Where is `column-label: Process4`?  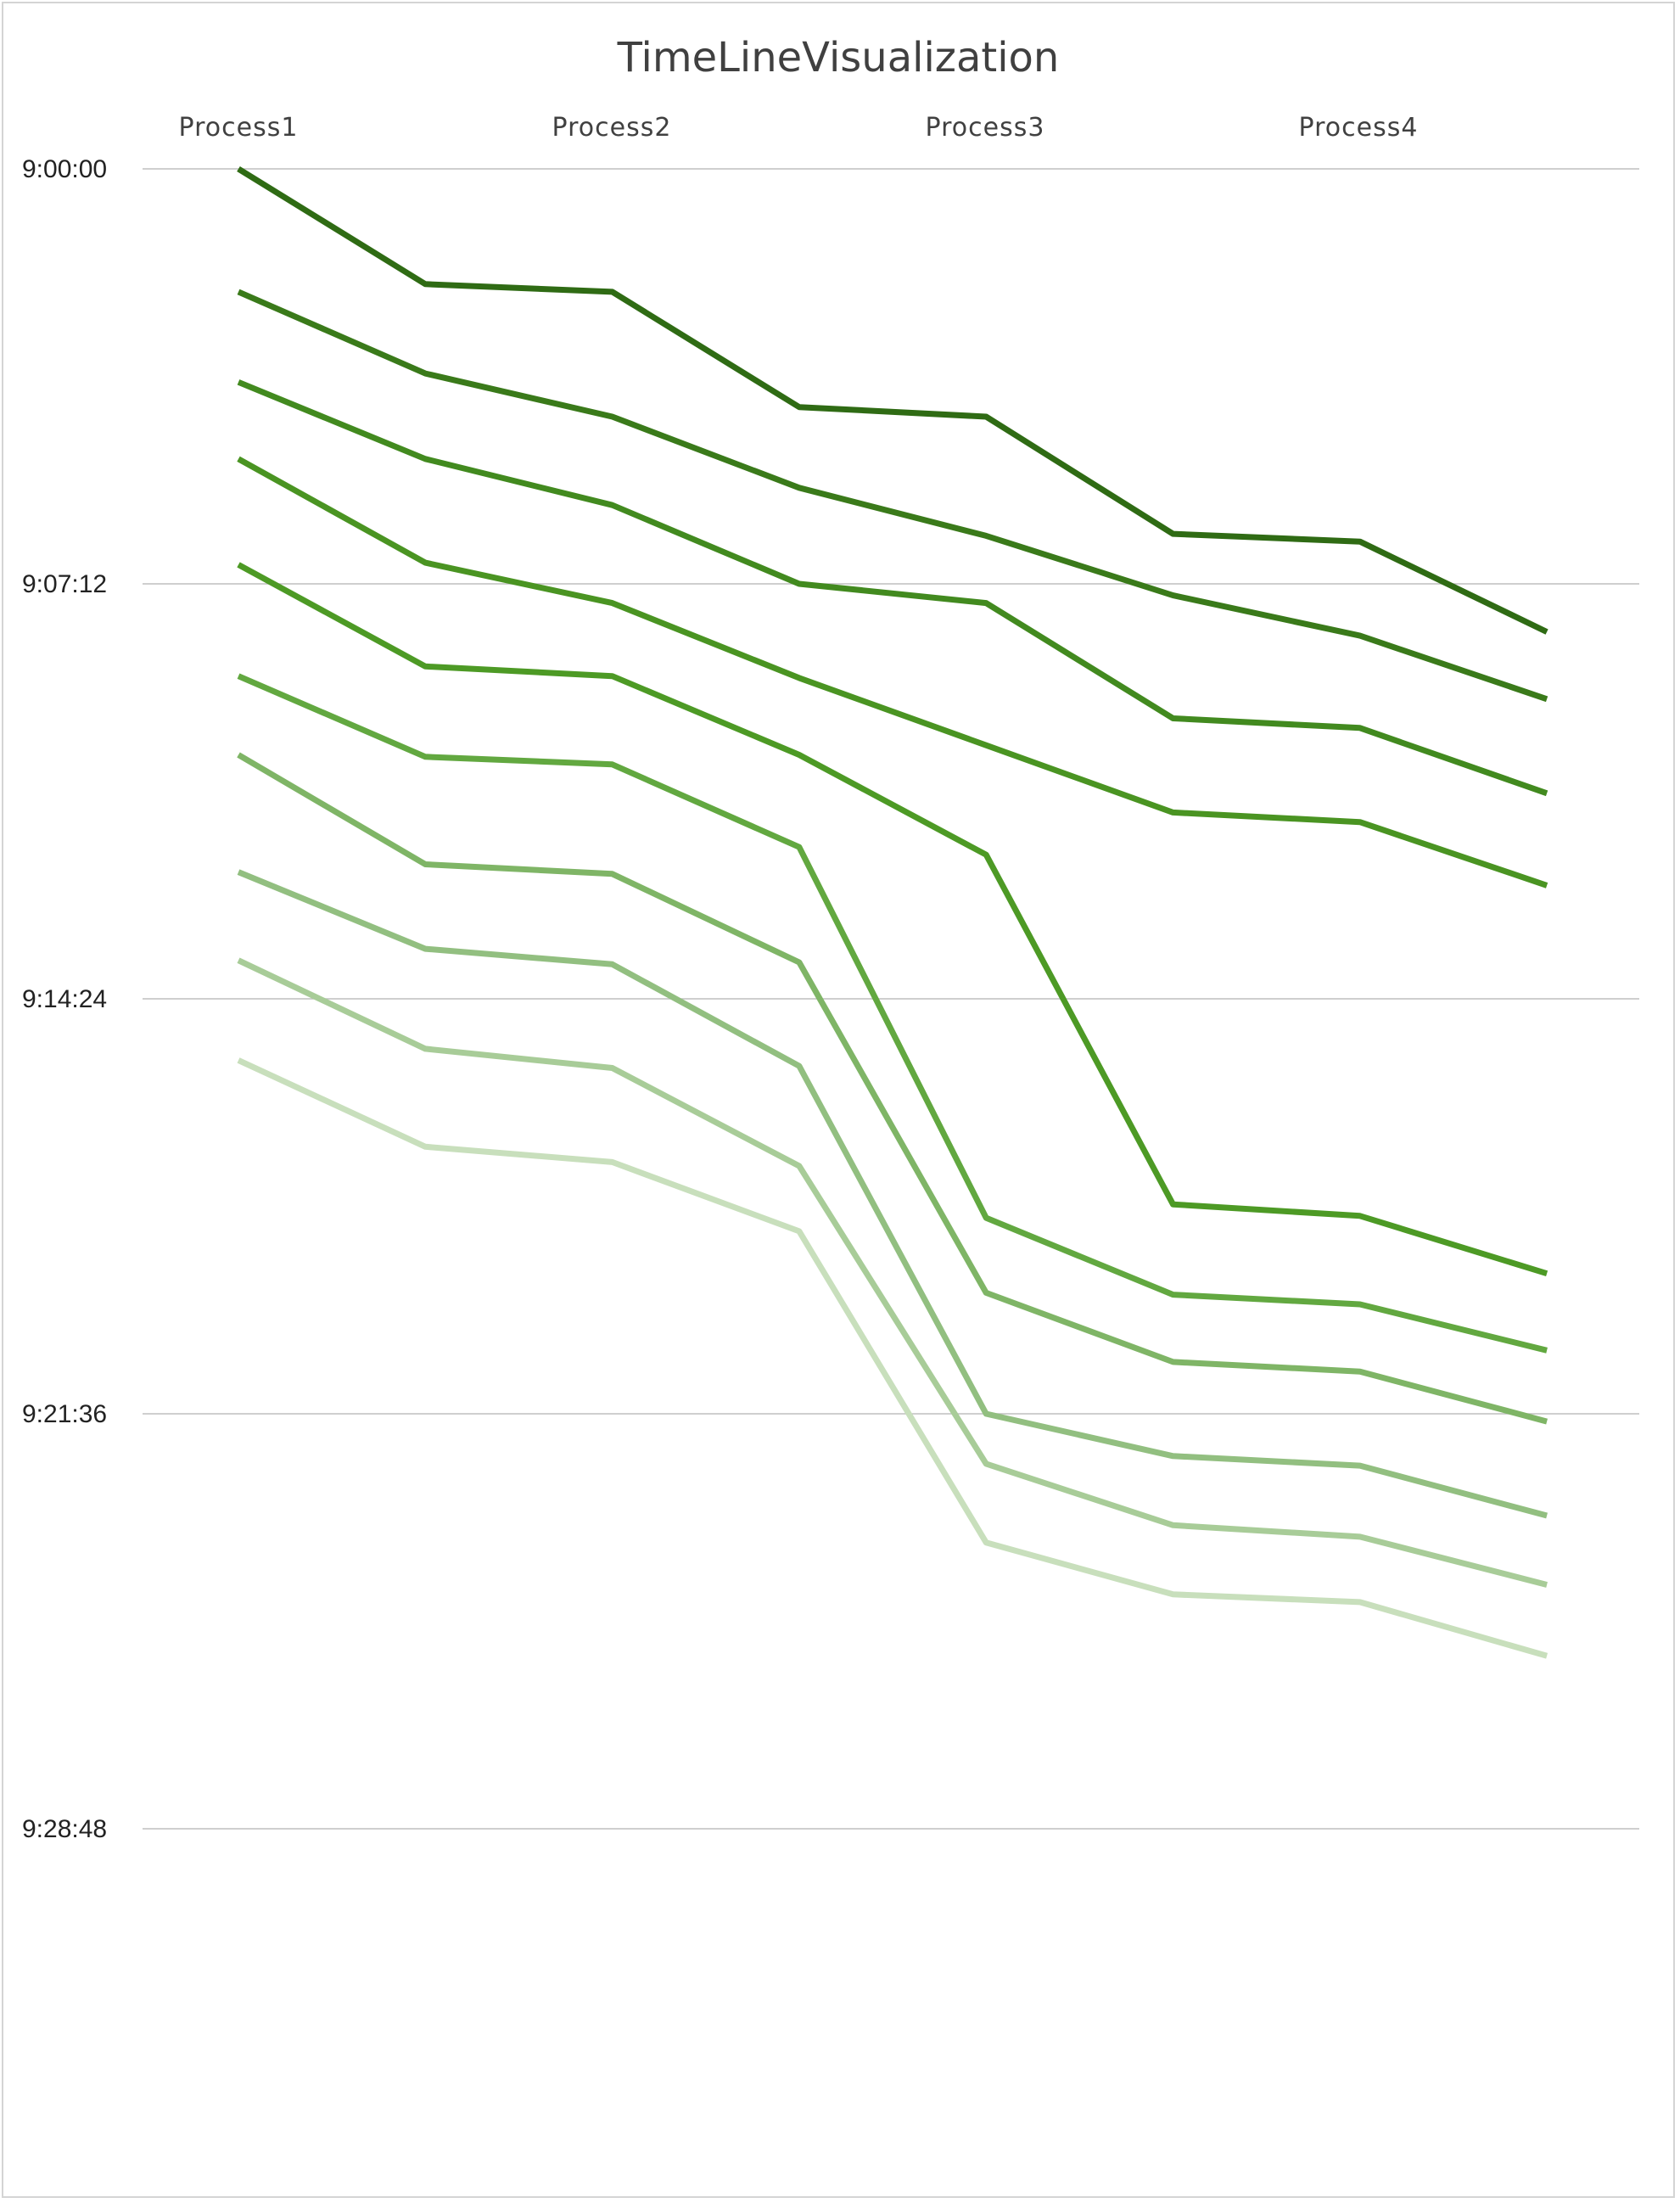
column-label: Process4 is located at coordinates (1359, 128).